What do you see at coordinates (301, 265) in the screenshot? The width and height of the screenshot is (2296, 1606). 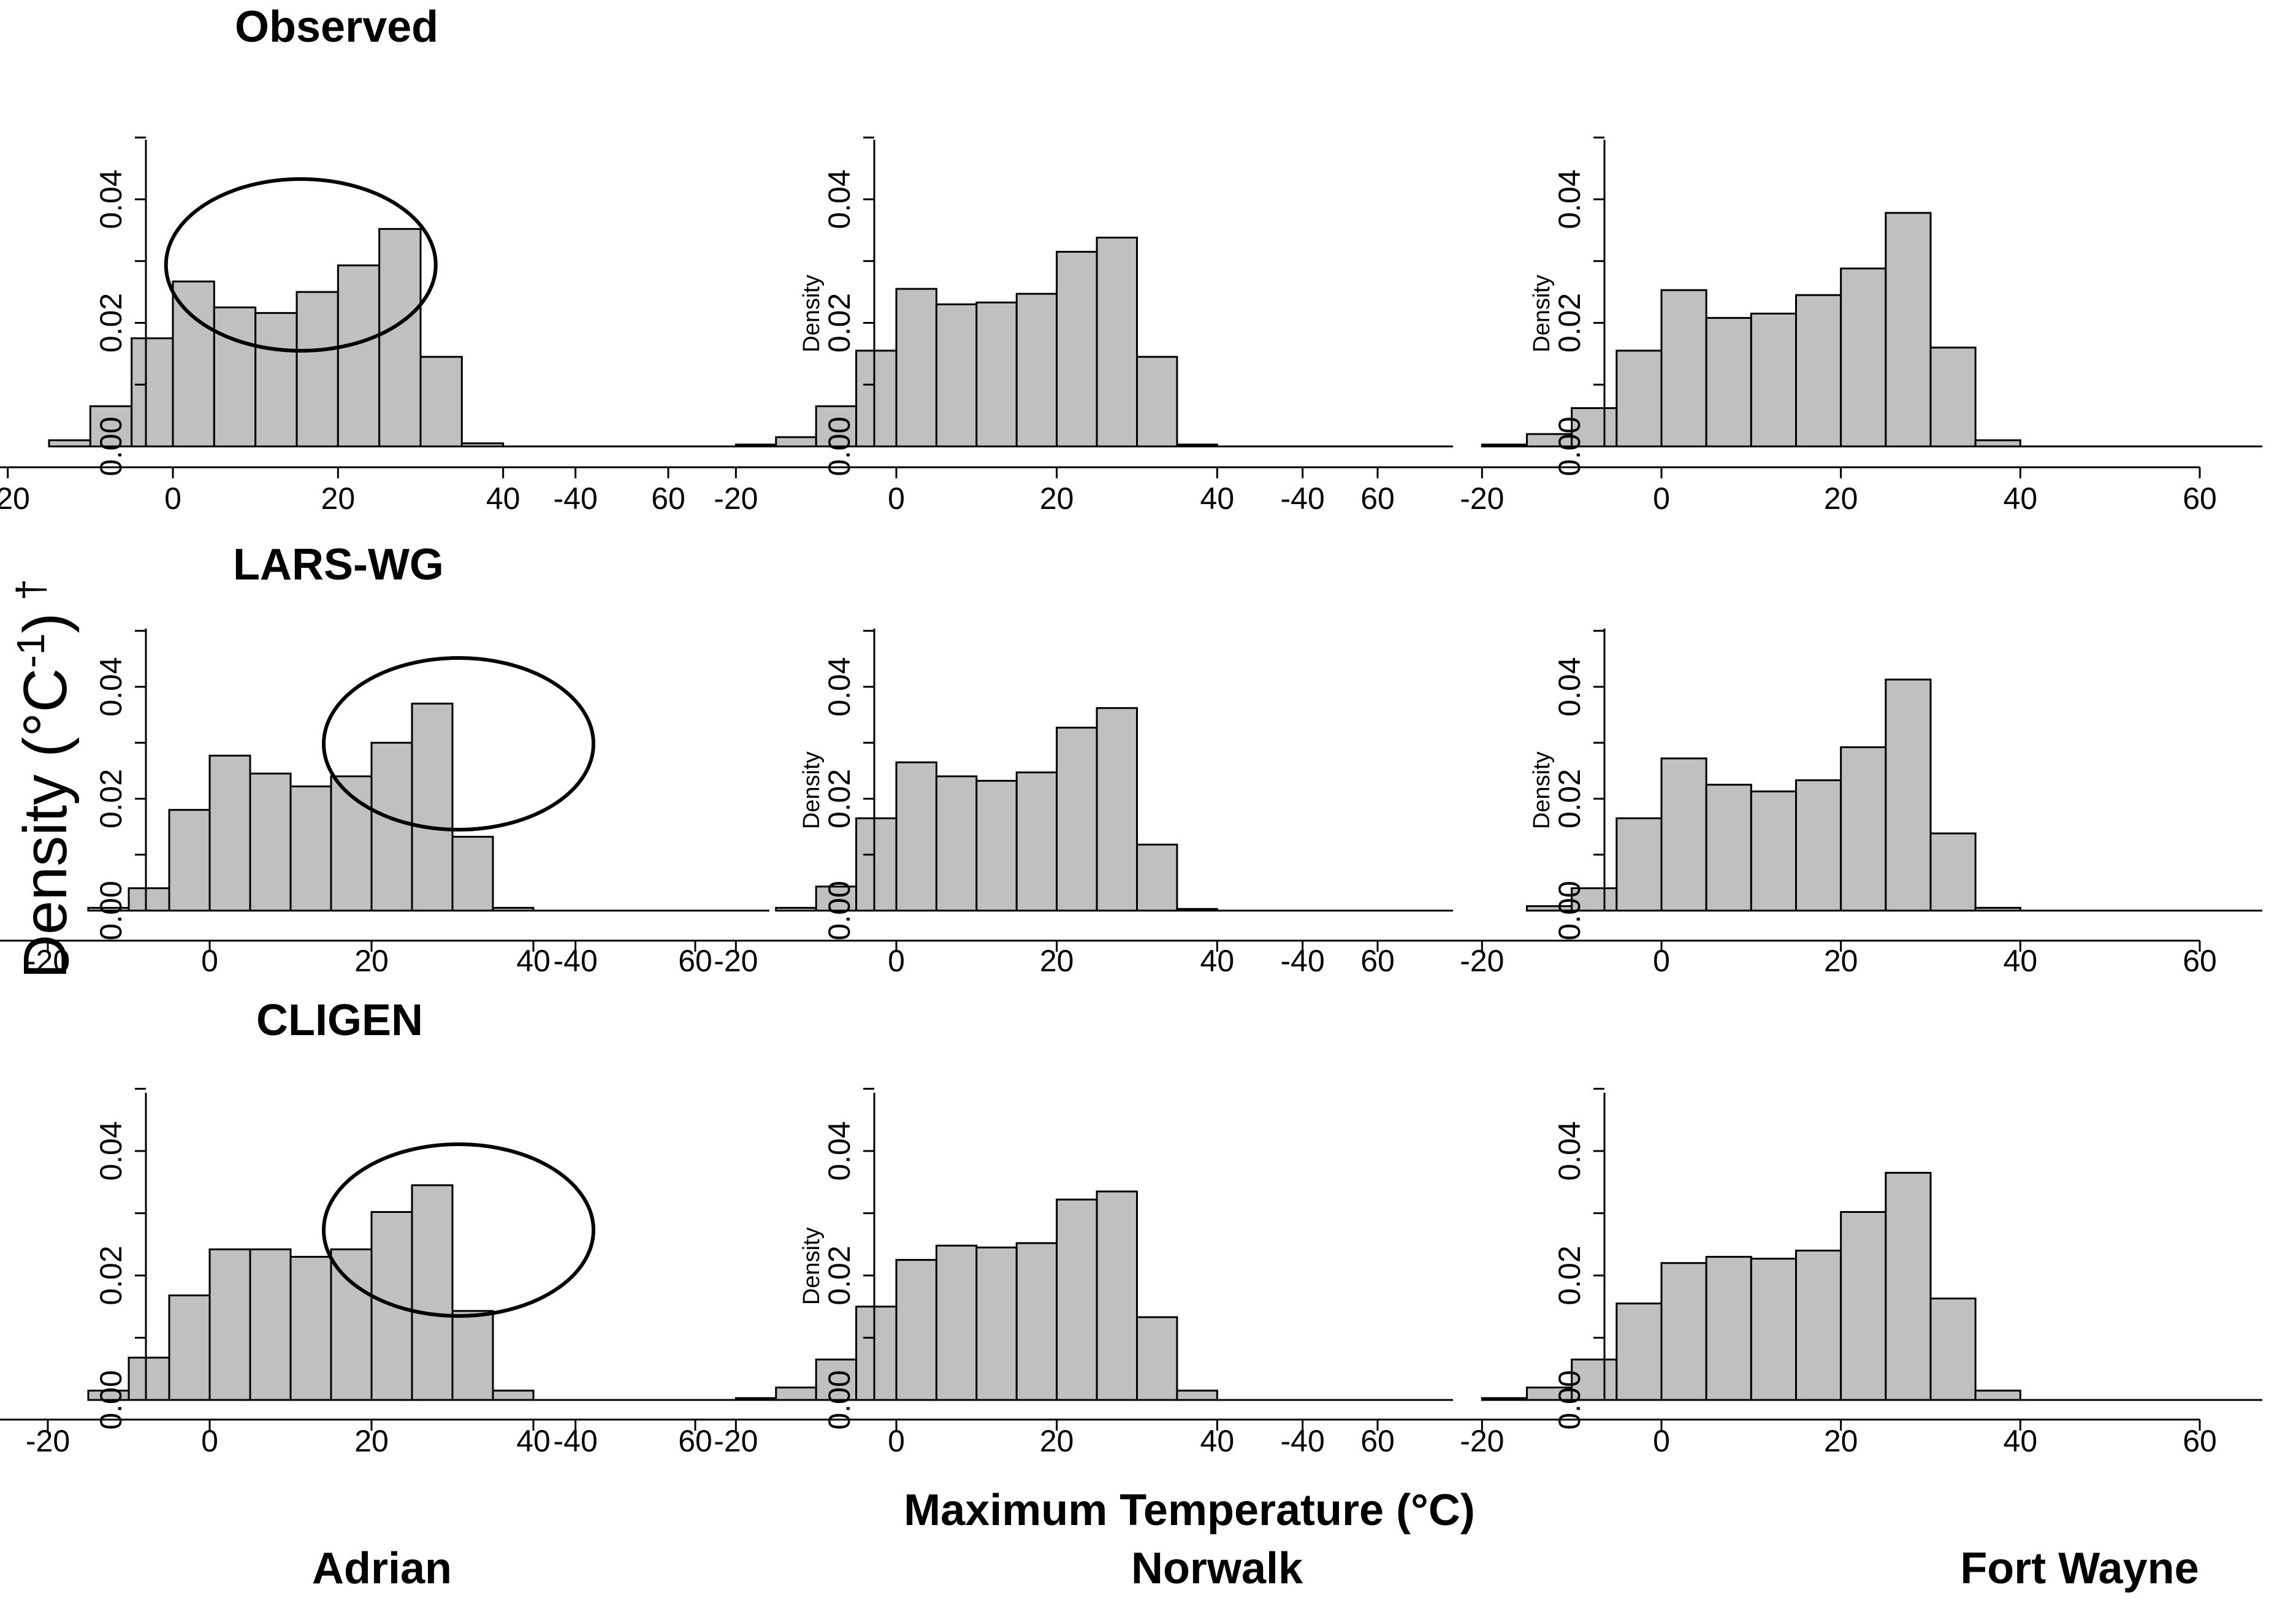 I see `highlight-ellipse` at bounding box center [301, 265].